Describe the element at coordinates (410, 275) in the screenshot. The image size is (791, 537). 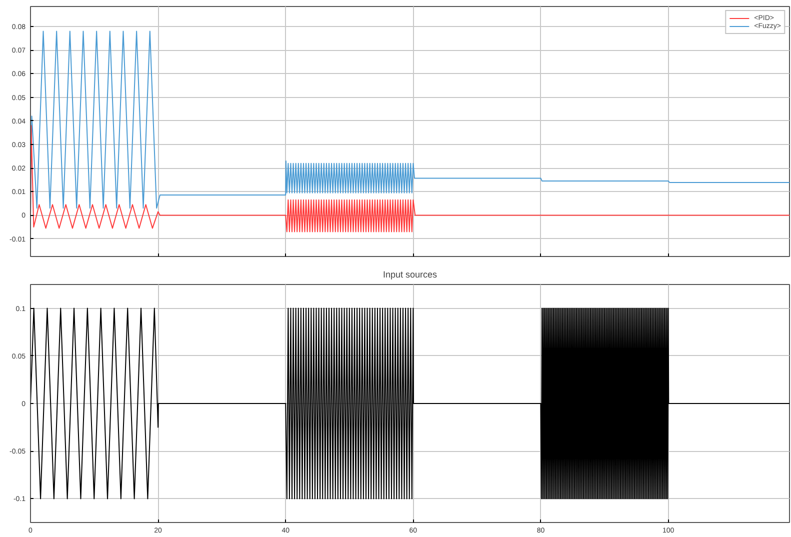
I see `chart-title: Input sources` at that location.